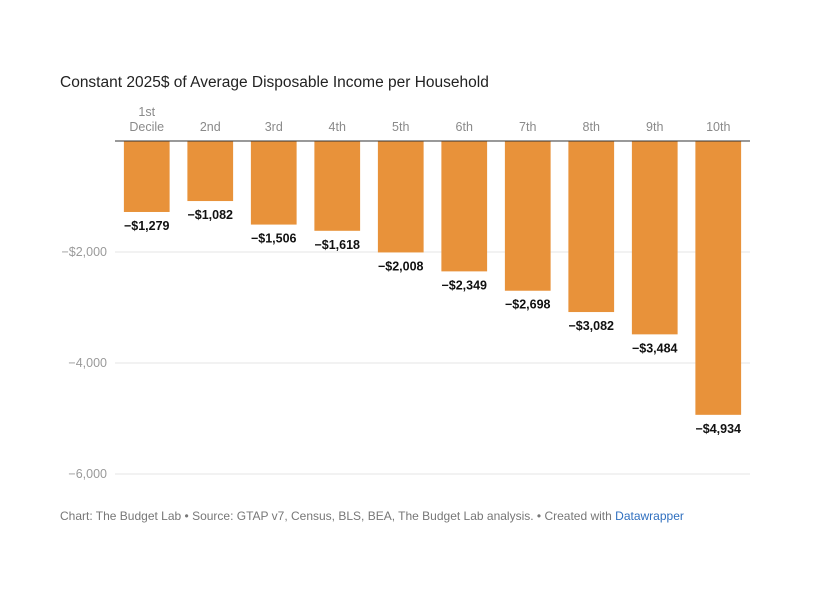  What do you see at coordinates (654, 127) in the screenshot?
I see `category-label: 9th` at bounding box center [654, 127].